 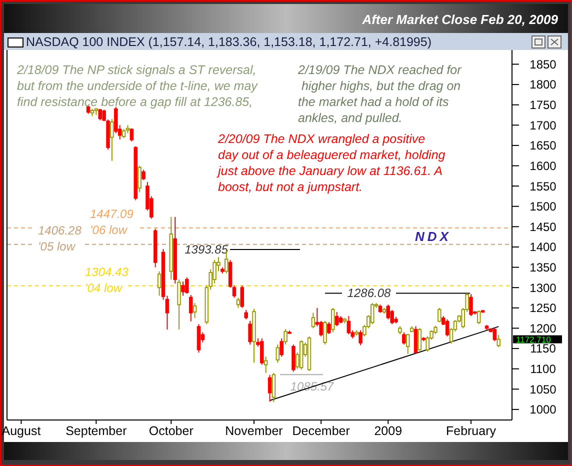 I want to click on x-tick-label: December, so click(x=321, y=431).